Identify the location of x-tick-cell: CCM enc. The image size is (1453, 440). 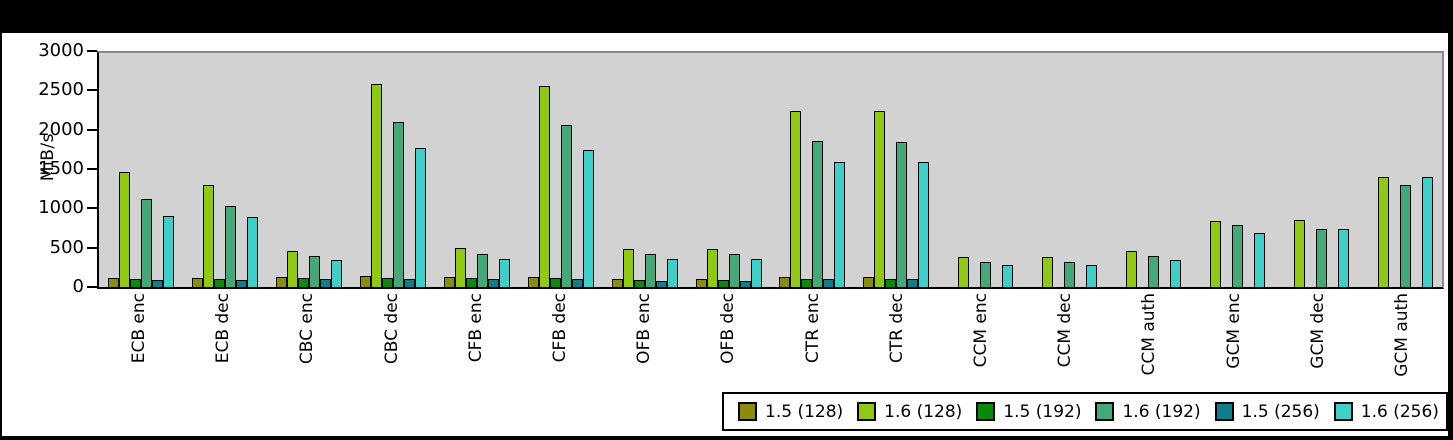
(981, 338).